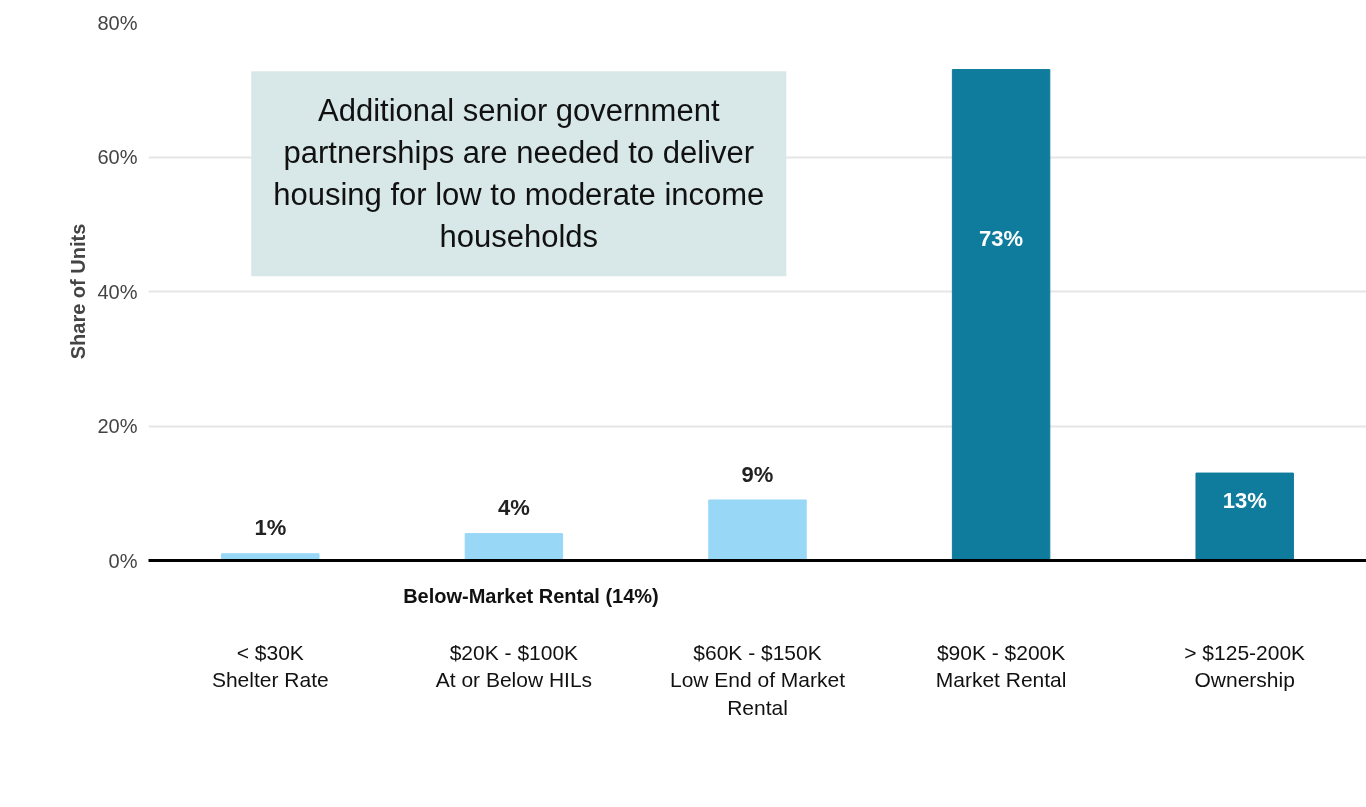 Image resolution: width=1366 pixels, height=807 pixels. What do you see at coordinates (757, 679) in the screenshot?
I see `x-tick-label: $60K - $150K Low End of Market Rental` at bounding box center [757, 679].